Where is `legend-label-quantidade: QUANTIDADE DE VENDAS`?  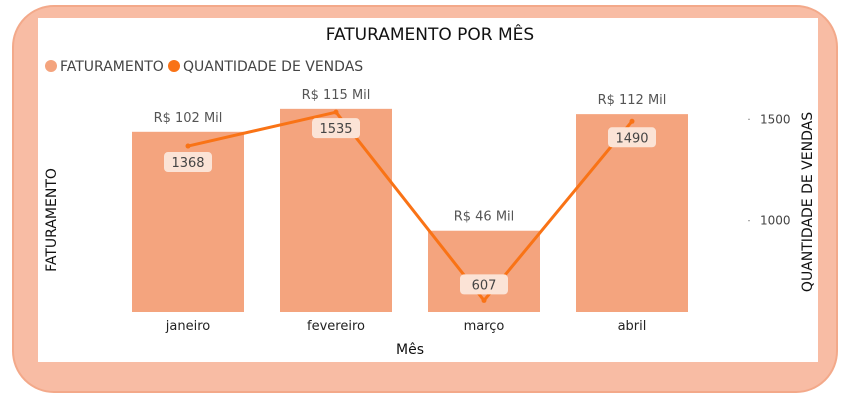 legend-label-quantidade: QUANTIDADE DE VENDAS is located at coordinates (273, 67).